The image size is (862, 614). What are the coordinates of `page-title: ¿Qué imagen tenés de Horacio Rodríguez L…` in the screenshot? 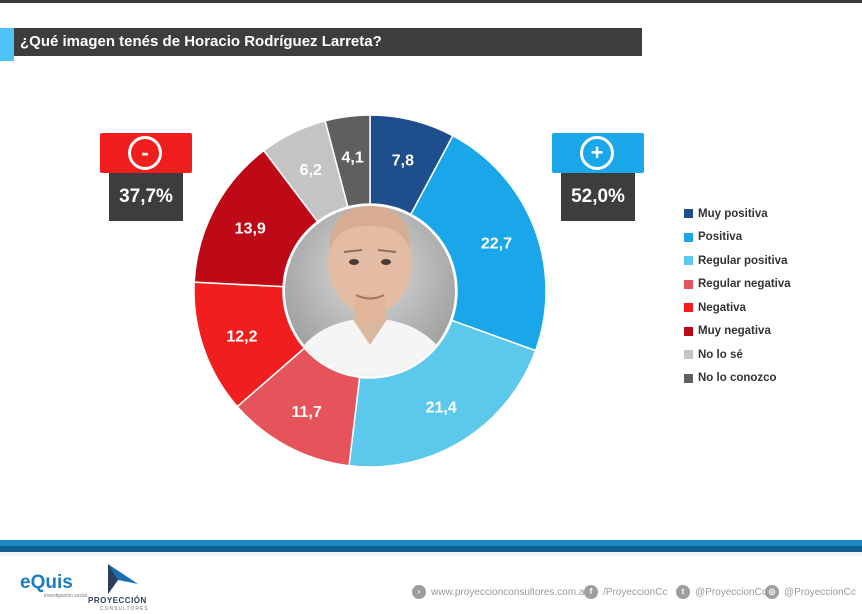 It's located at (328, 42).